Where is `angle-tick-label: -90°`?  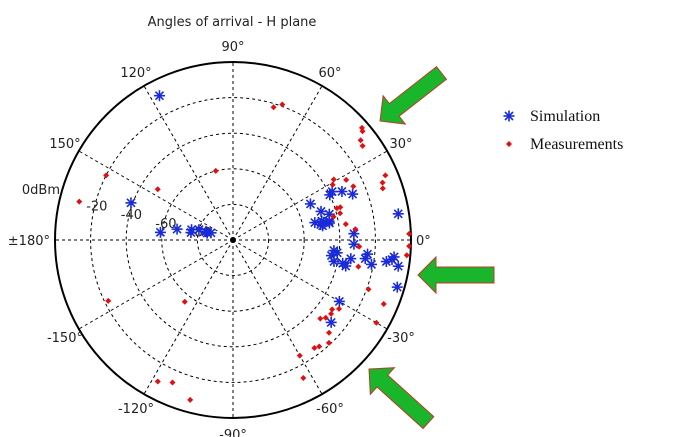
angle-tick-label: -90° is located at coordinates (233, 432).